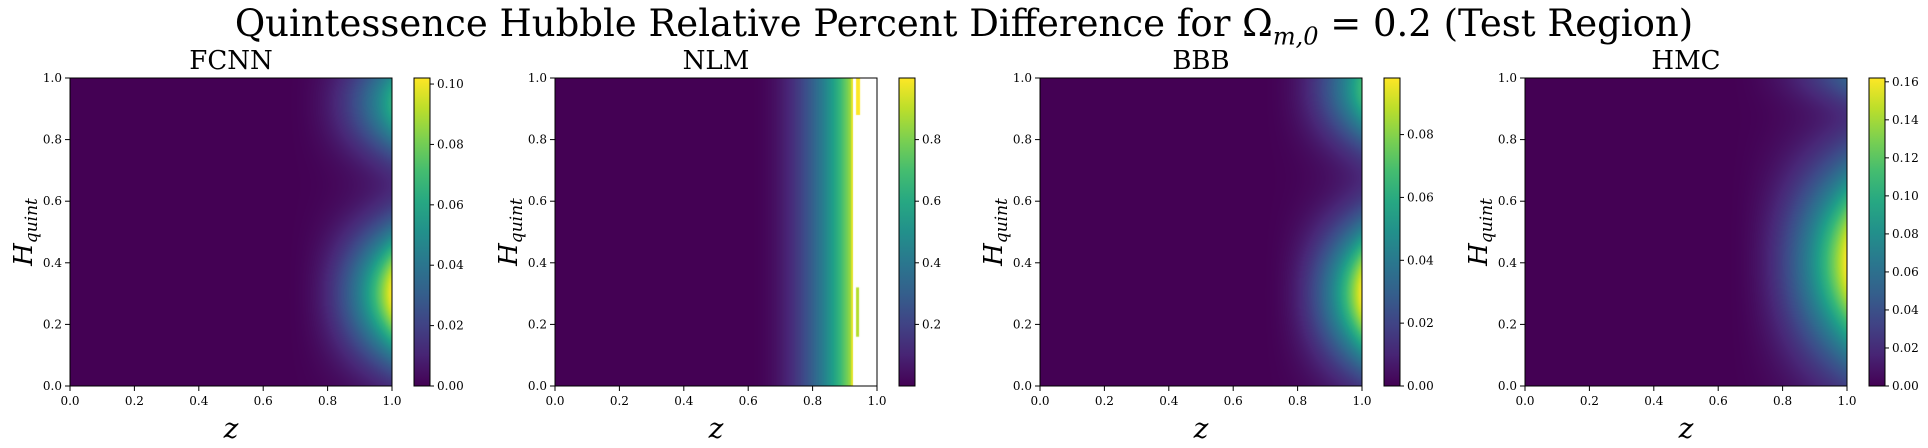 The image size is (1928, 448). I want to click on figure-title-subscript: m,0, so click(1295, 36).